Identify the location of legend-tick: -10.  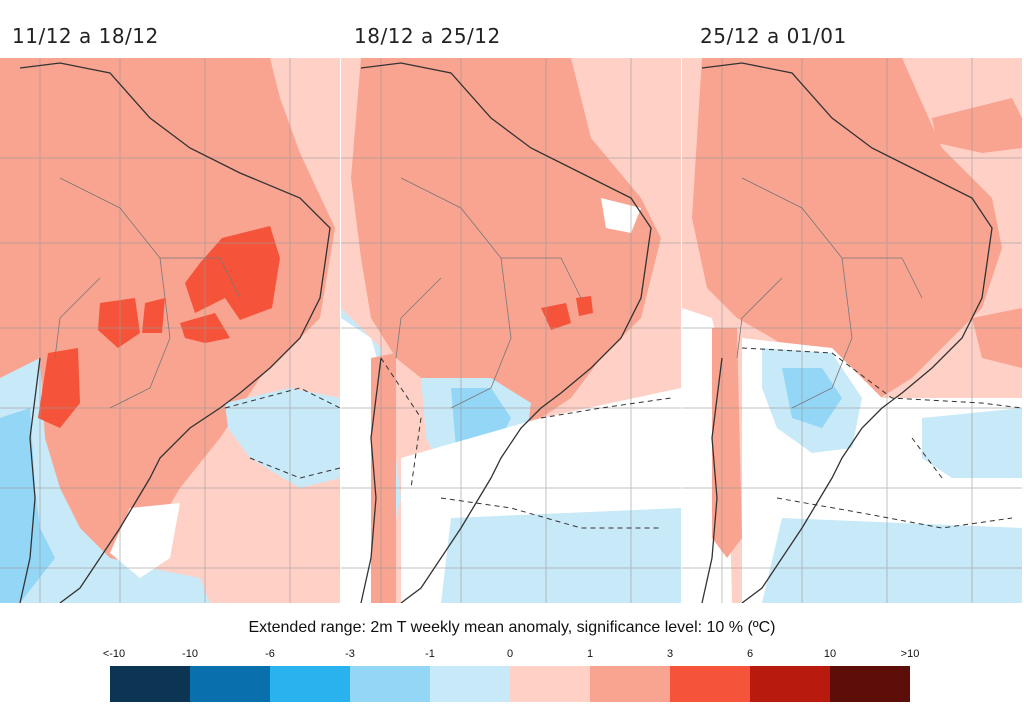
(190, 654).